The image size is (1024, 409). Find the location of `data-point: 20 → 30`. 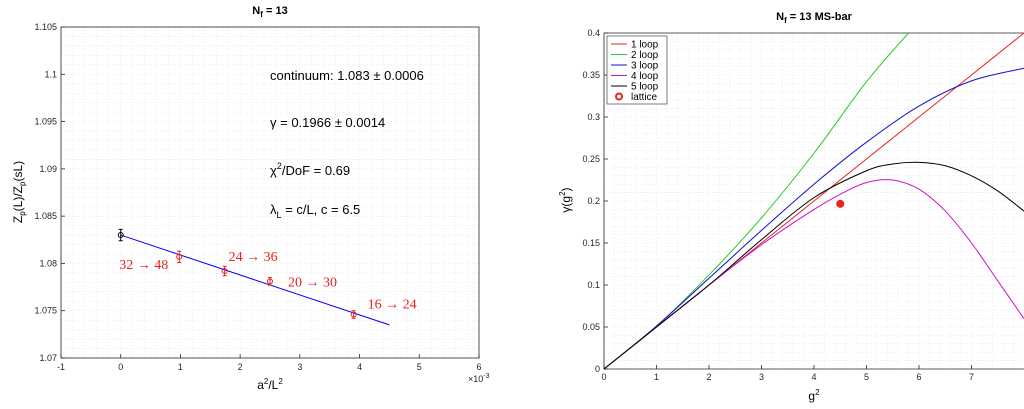

data-point: 20 → 30 is located at coordinates (302, 282).